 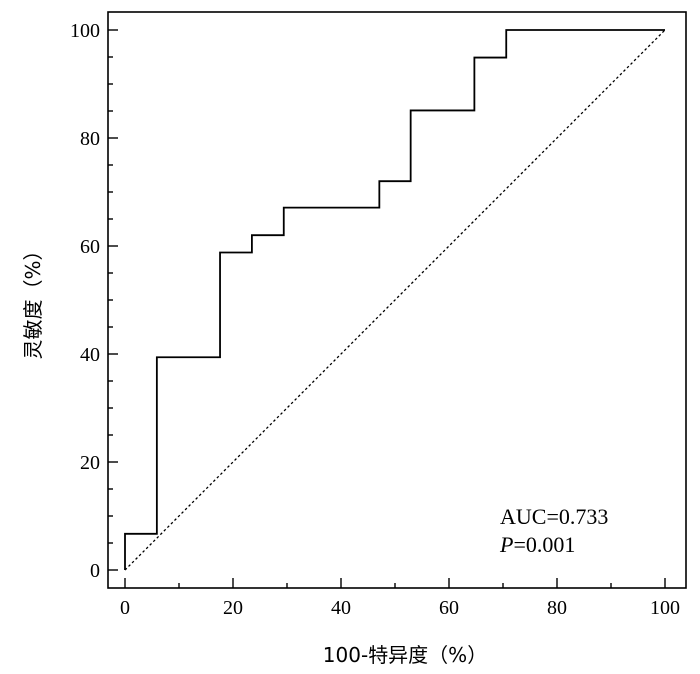 What do you see at coordinates (506, 544) in the screenshot?
I see `p-symbol: P` at bounding box center [506, 544].